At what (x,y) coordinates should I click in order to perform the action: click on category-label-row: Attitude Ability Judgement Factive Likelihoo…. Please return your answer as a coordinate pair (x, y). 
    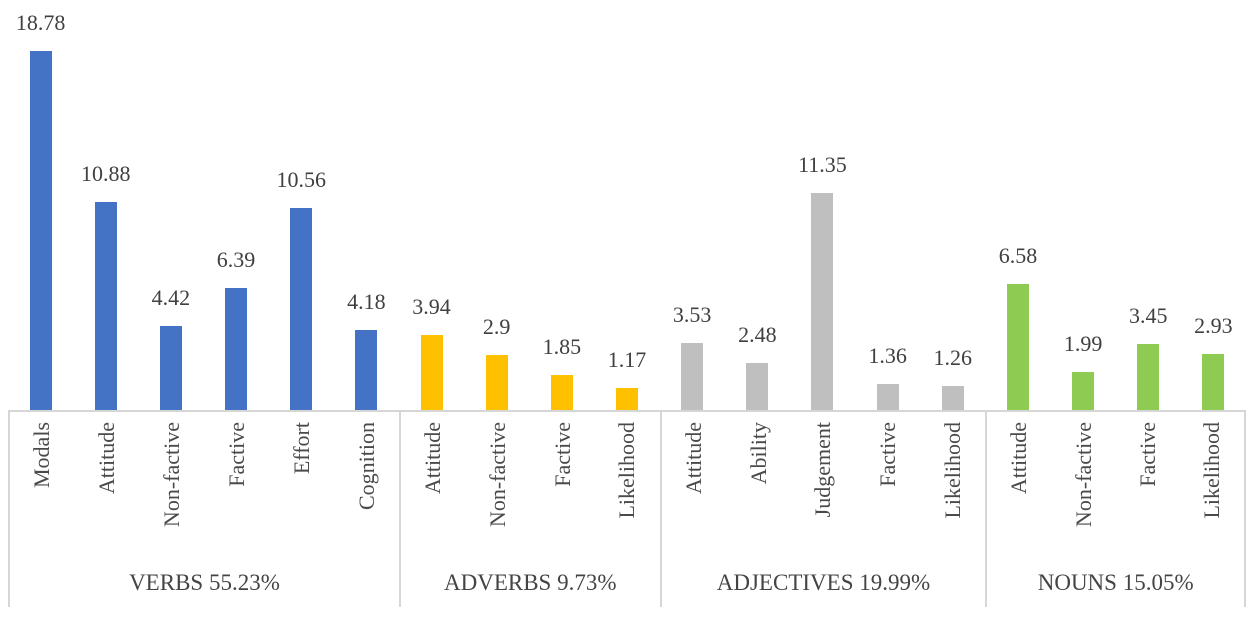
    Looking at the image, I should click on (824, 484).